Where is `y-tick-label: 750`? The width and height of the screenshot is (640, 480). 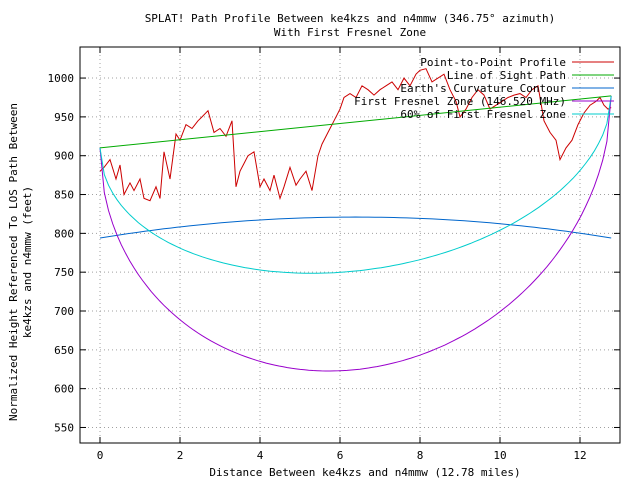 y-tick-label: 750 is located at coordinates (64, 272).